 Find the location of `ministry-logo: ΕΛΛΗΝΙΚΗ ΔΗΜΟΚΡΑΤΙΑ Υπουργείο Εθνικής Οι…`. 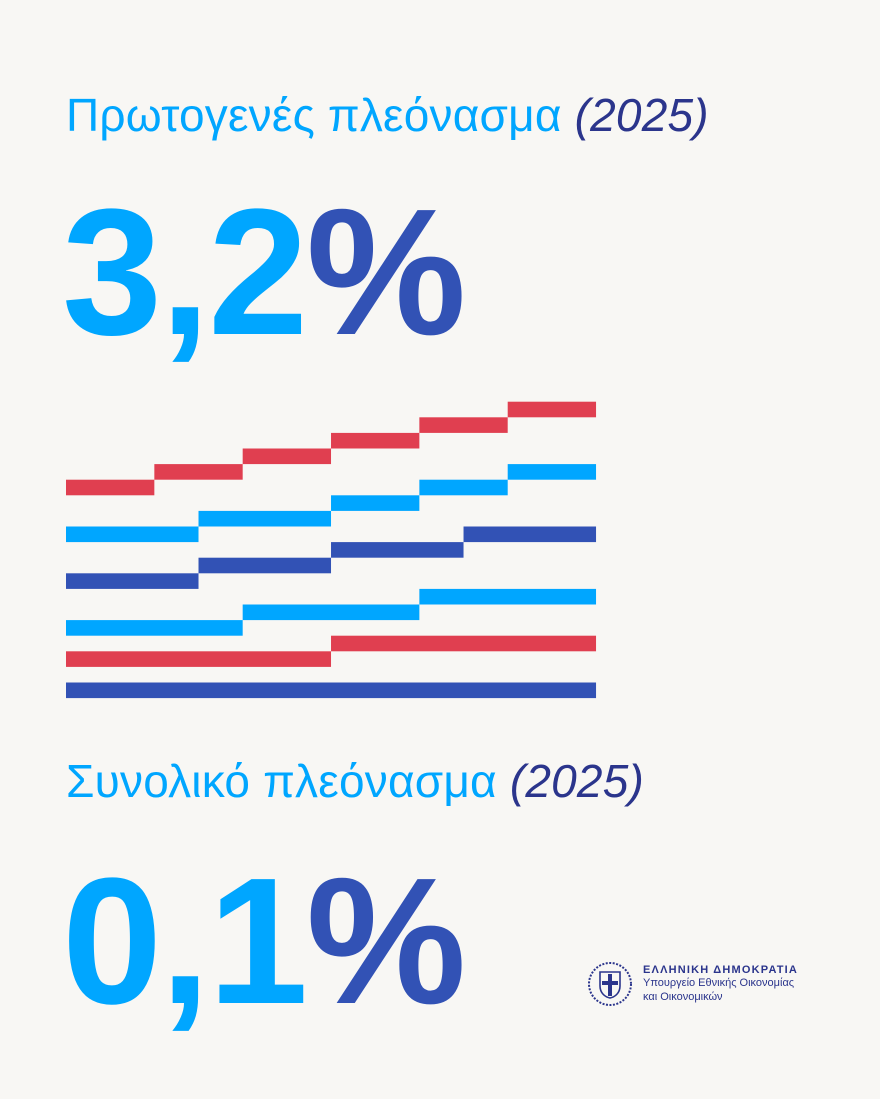

ministry-logo: ΕΛΛΗΝΙΚΗ ΔΗΜΟΚΡΑΤΙΑ Υπουργείο Εθνικής Οι… is located at coordinates (692, 984).